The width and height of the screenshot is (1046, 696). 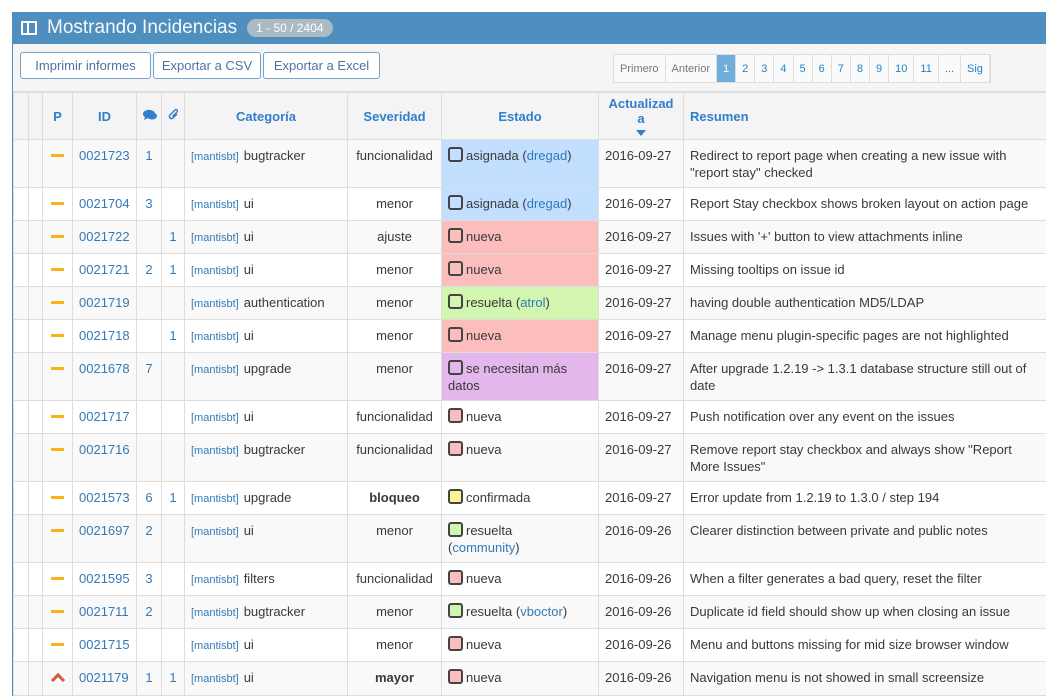 What do you see at coordinates (104, 368) in the screenshot?
I see `issue-id-link: 0021678` at bounding box center [104, 368].